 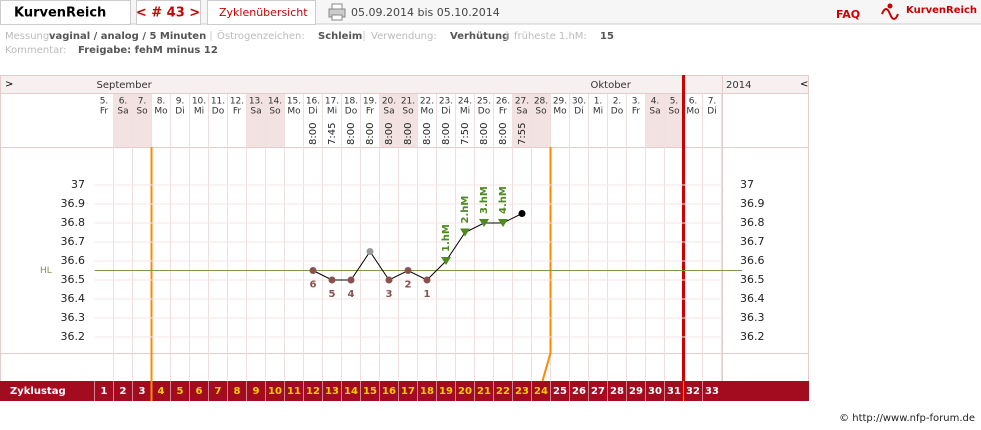 I want to click on footer-credit: © http://www.nfp-forum.de, so click(x=907, y=418).